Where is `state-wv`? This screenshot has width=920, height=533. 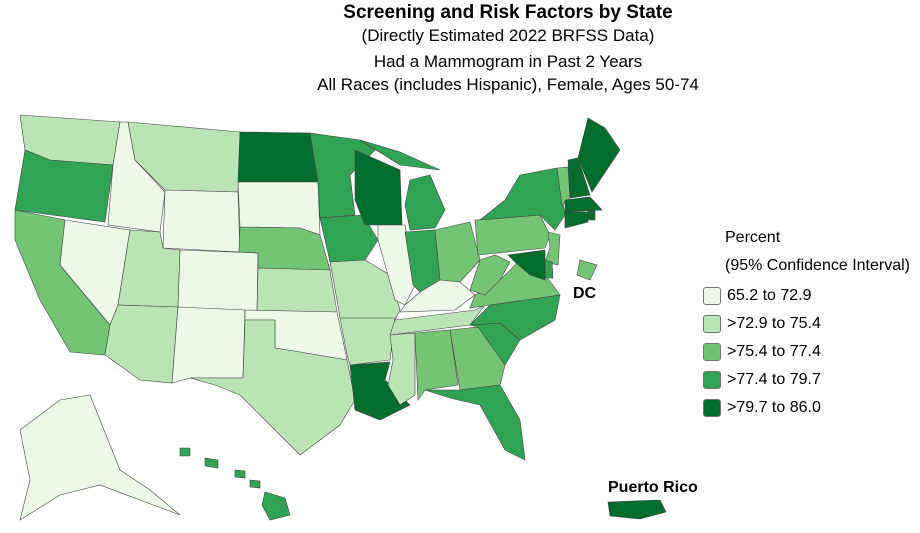 state-wv is located at coordinates (490, 275).